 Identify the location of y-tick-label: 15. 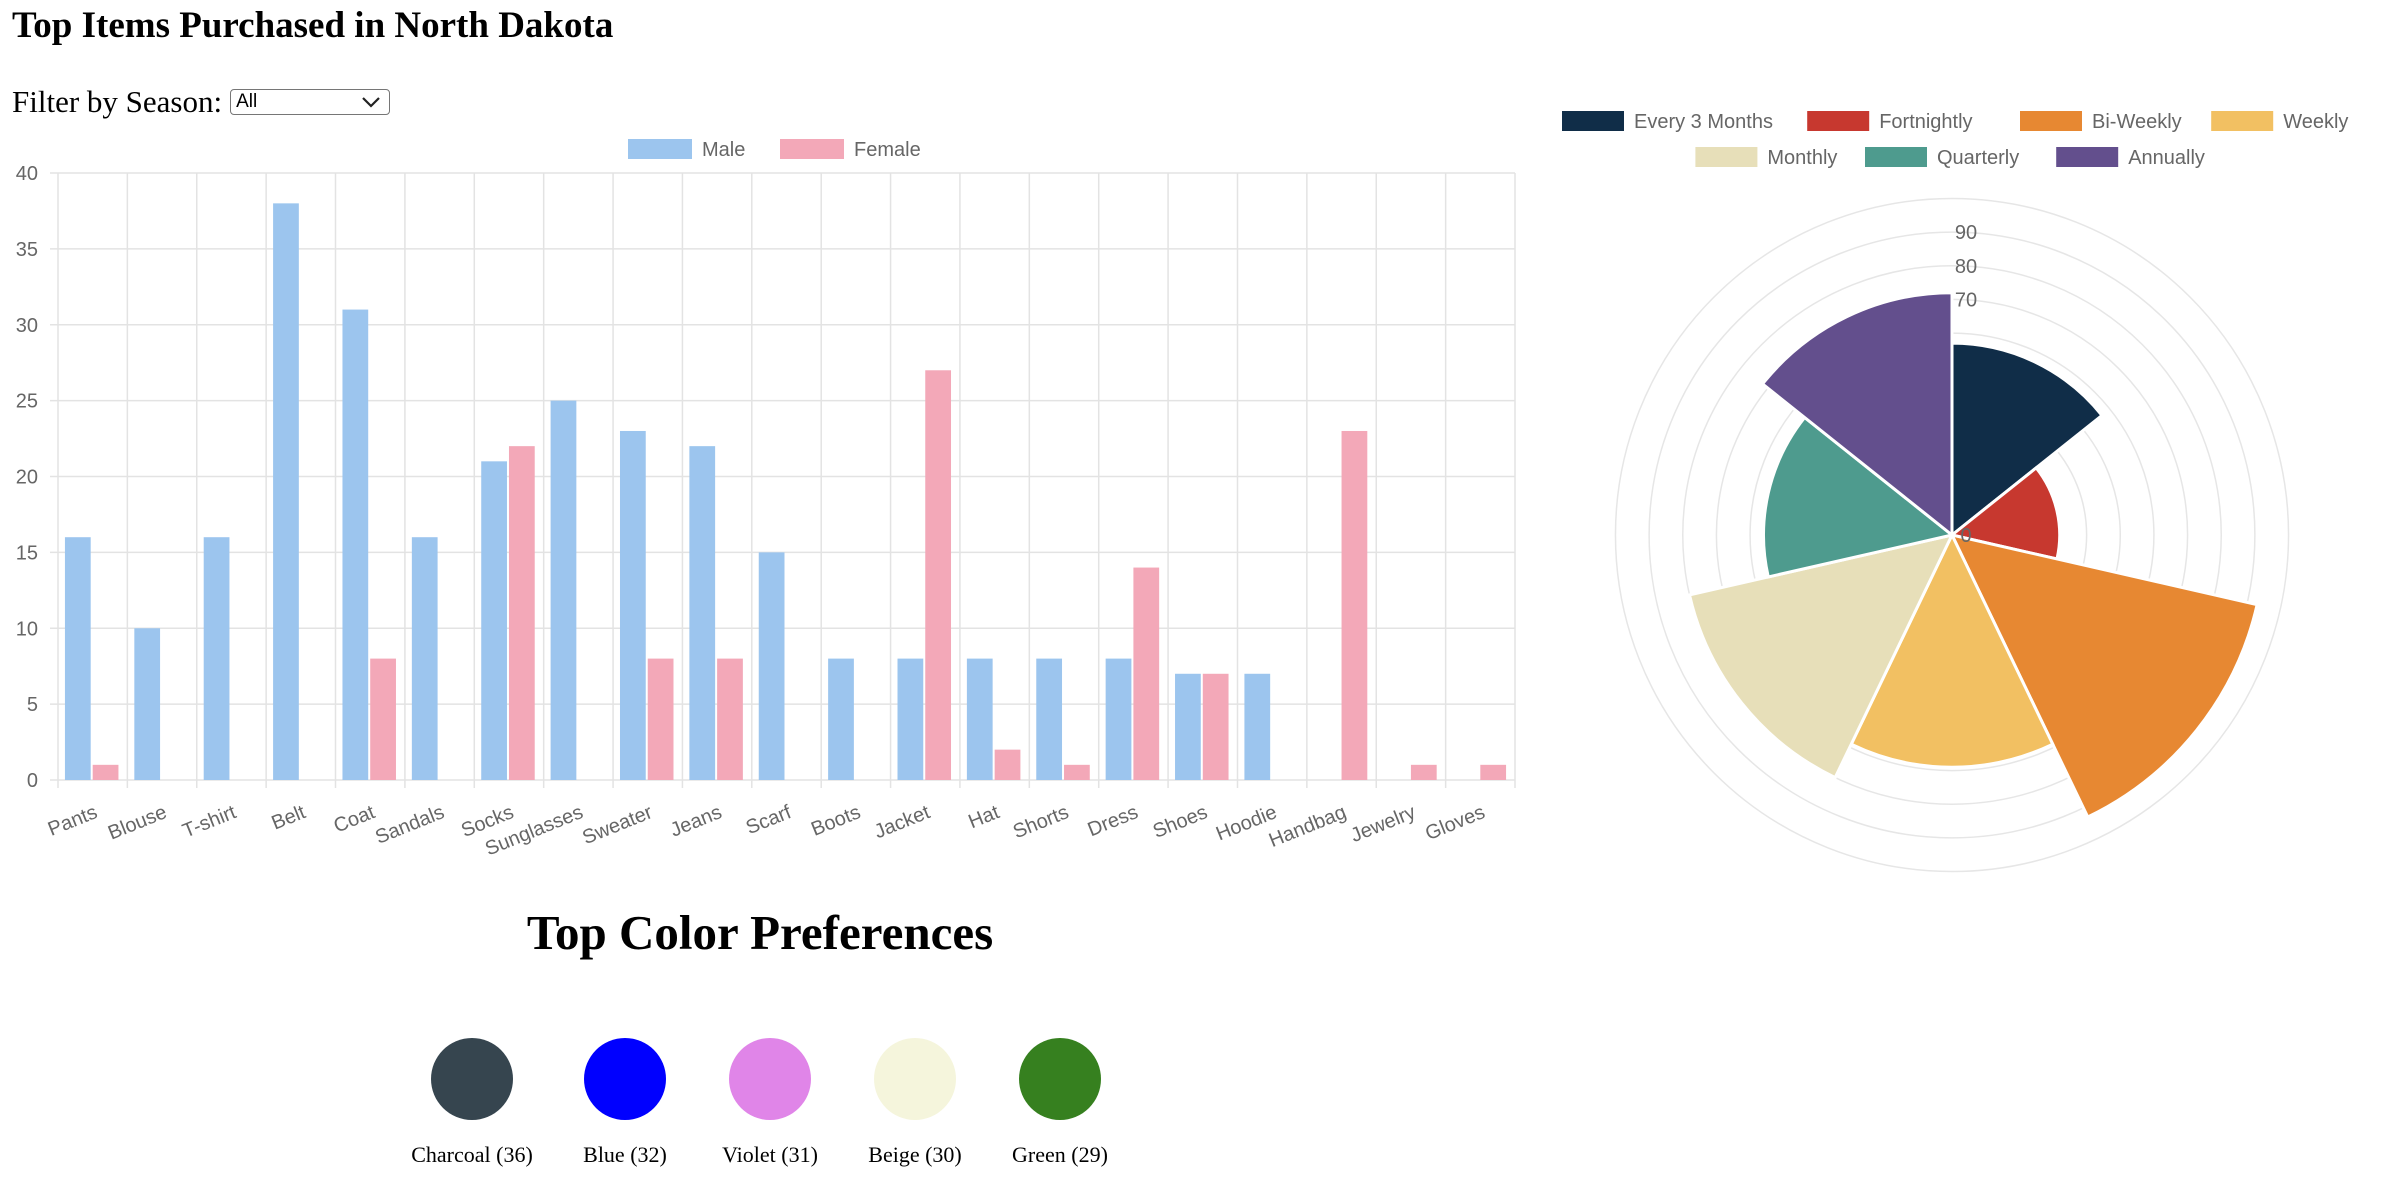
(27, 553).